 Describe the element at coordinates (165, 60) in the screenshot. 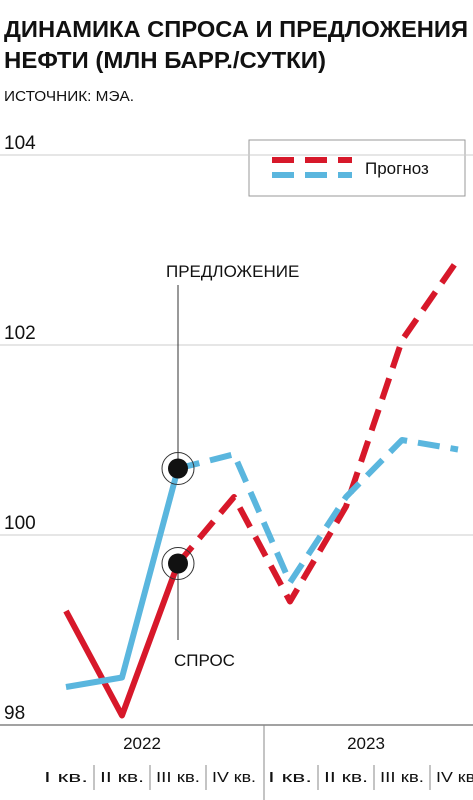

I see `chart-title: НЕФТИ (МЛН БАРР./СУТКИ)` at that location.